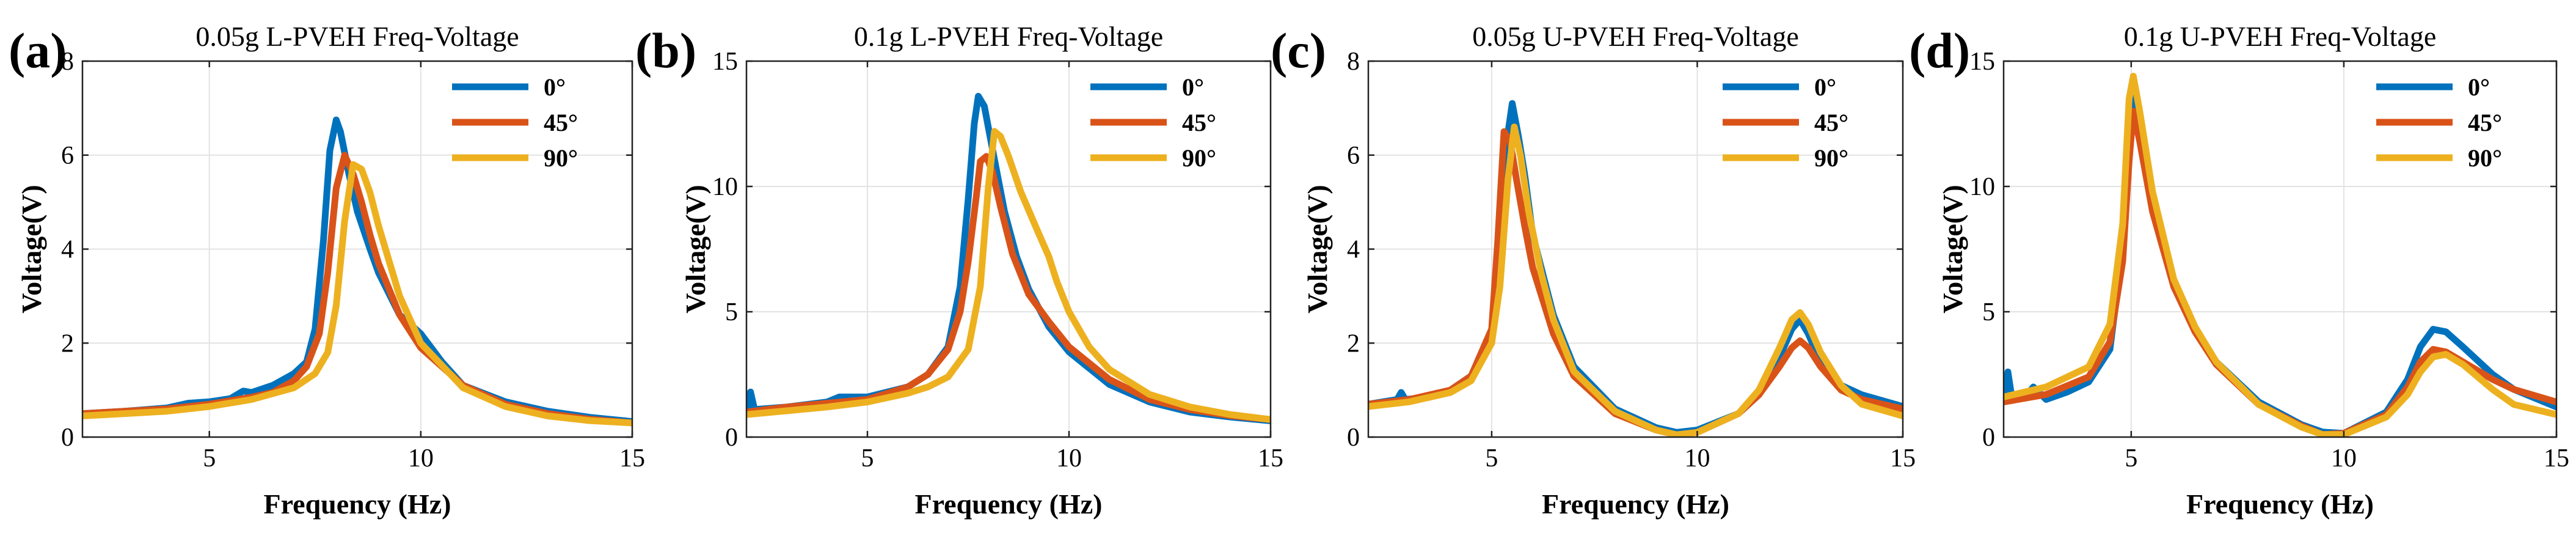  Describe the element at coordinates (1635, 36) in the screenshot. I see `panel-title: 0.05g U-PVEH Freq-Voltage` at that location.